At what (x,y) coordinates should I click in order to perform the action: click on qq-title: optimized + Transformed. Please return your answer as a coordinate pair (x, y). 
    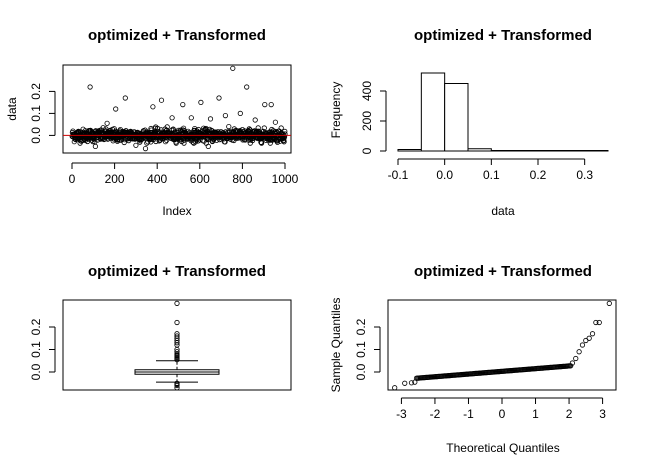
    Looking at the image, I should click on (503, 271).